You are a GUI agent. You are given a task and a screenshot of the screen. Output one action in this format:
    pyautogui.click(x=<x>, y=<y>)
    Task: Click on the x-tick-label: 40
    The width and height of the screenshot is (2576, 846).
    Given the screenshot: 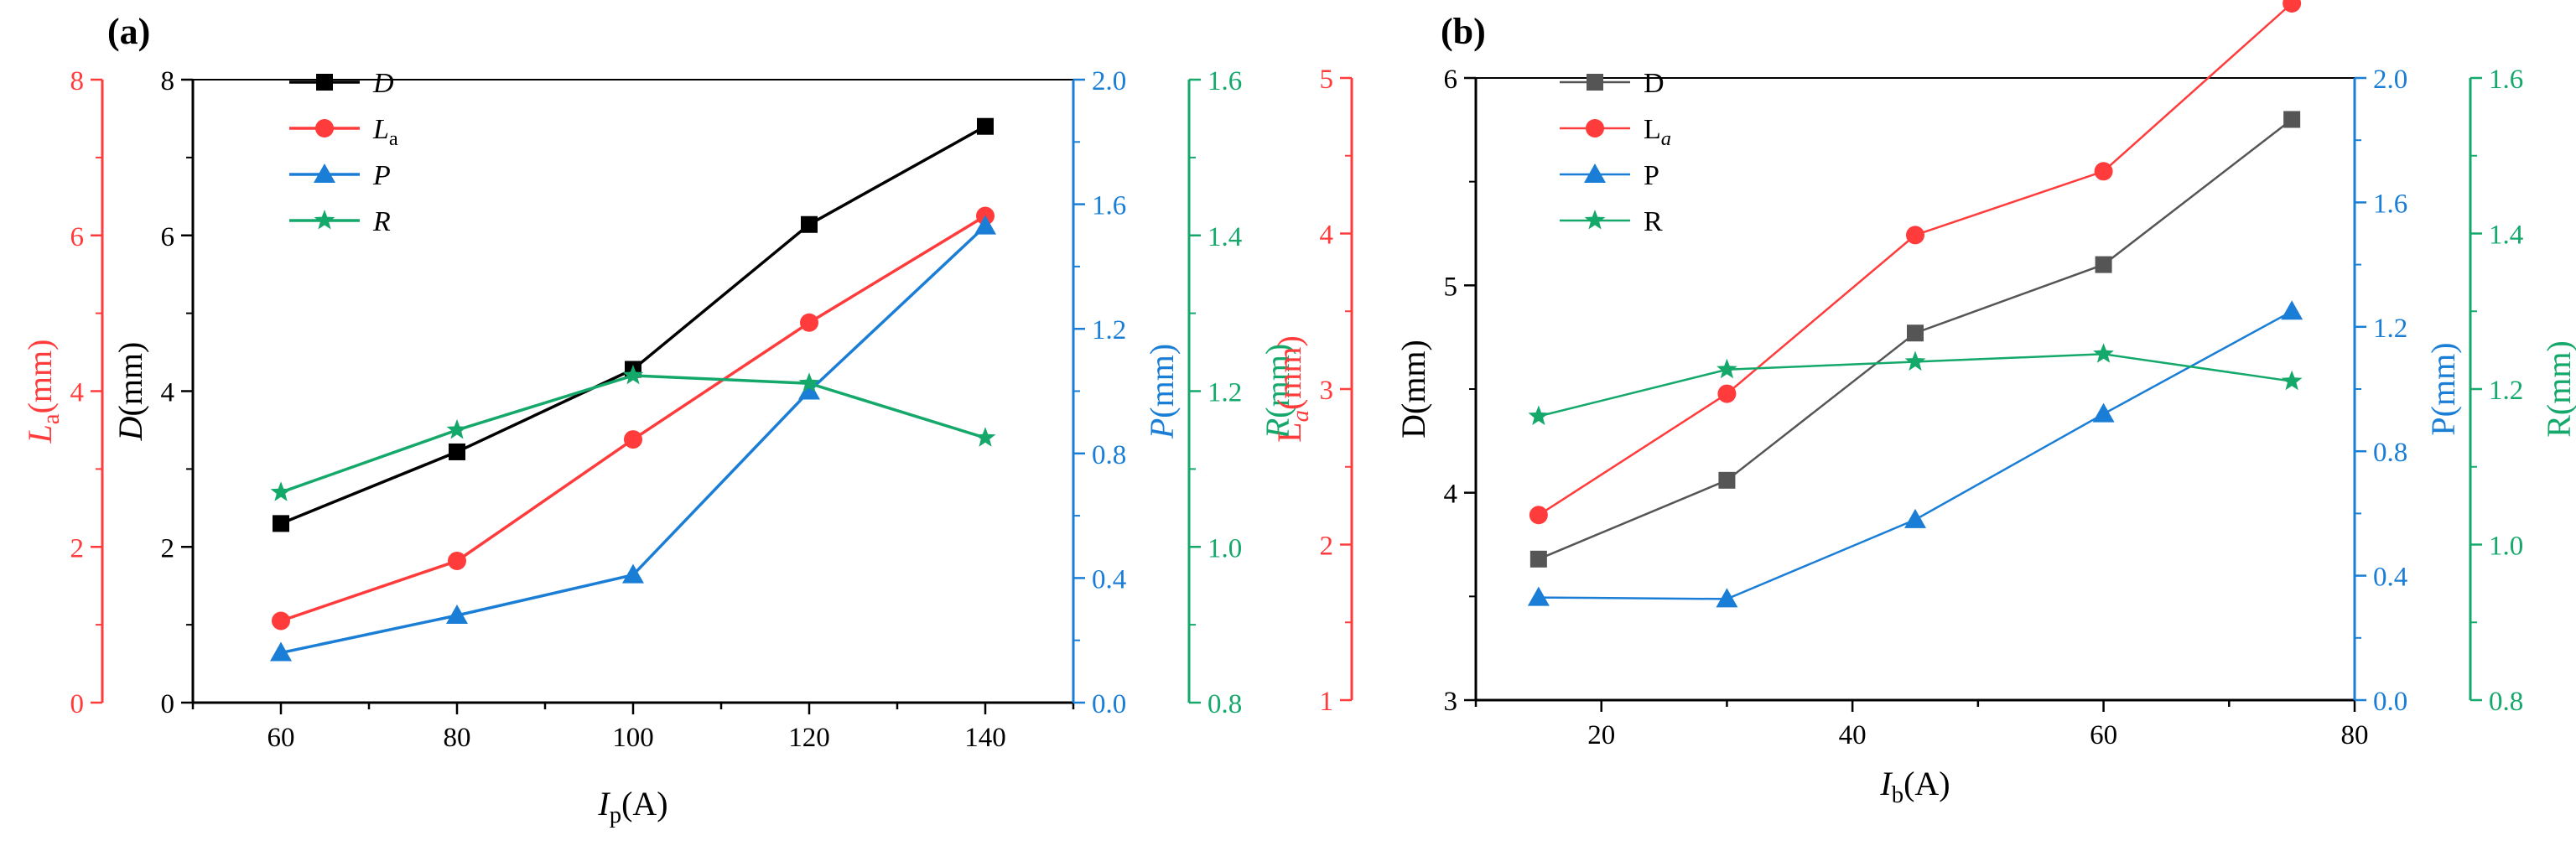 What is the action you would take?
    pyautogui.click(x=1853, y=735)
    